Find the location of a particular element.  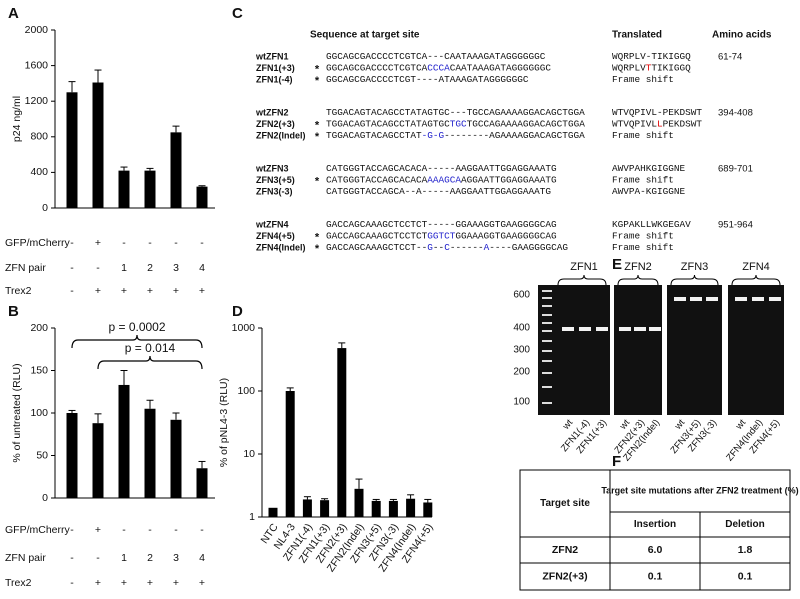

ladder-label: 100 is located at coordinates (521, 402).